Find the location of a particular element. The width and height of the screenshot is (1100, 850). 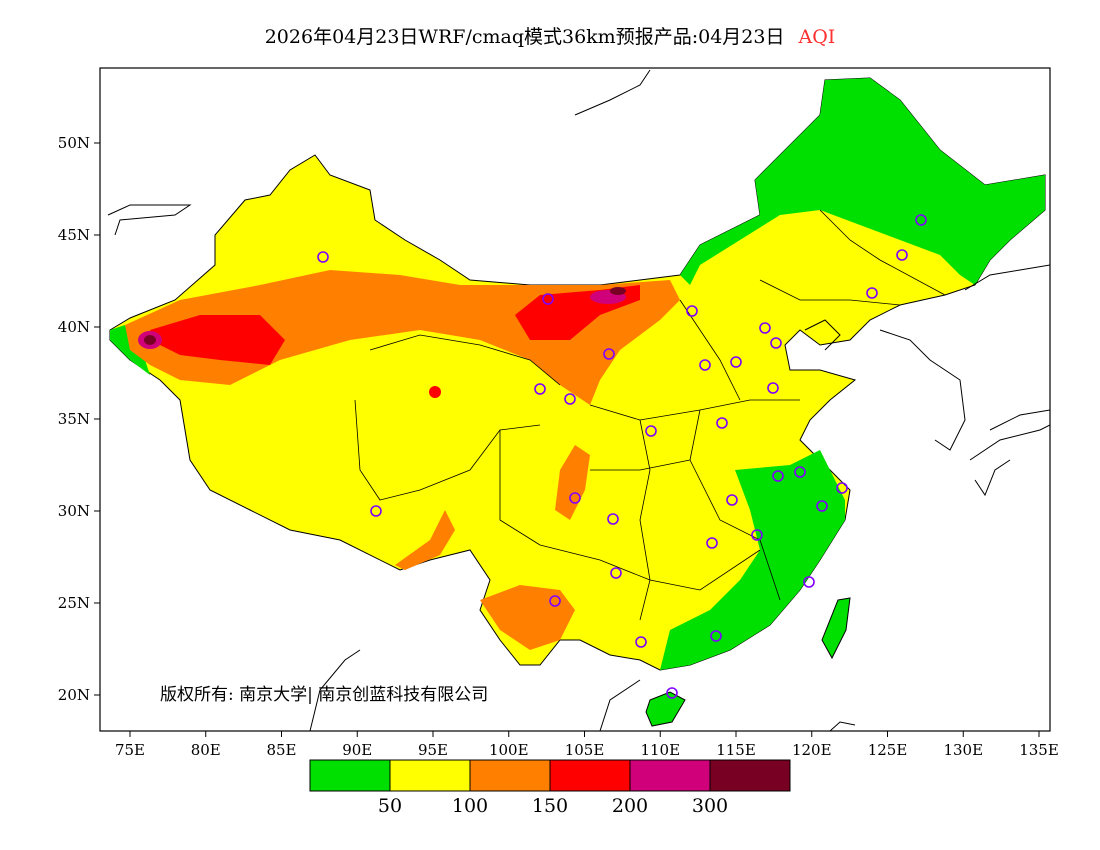

region-aqi-300-plus-north is located at coordinates (618, 291).